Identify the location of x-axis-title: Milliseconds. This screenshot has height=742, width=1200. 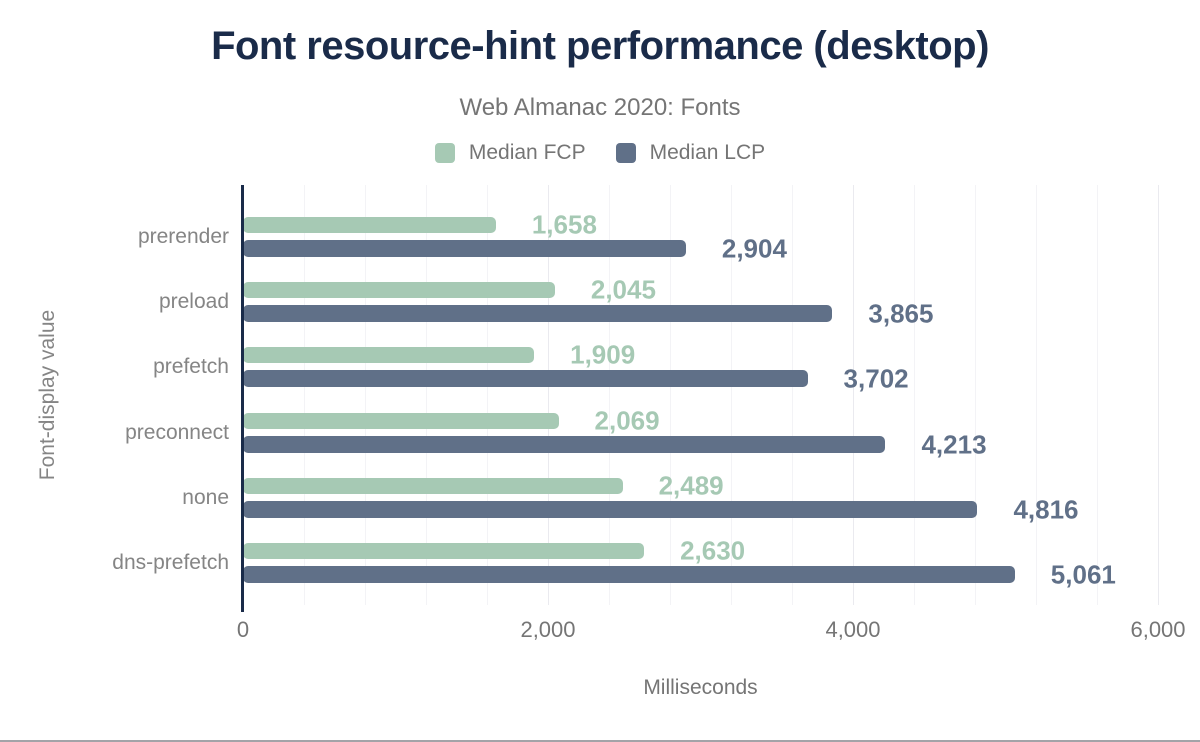
(700, 687).